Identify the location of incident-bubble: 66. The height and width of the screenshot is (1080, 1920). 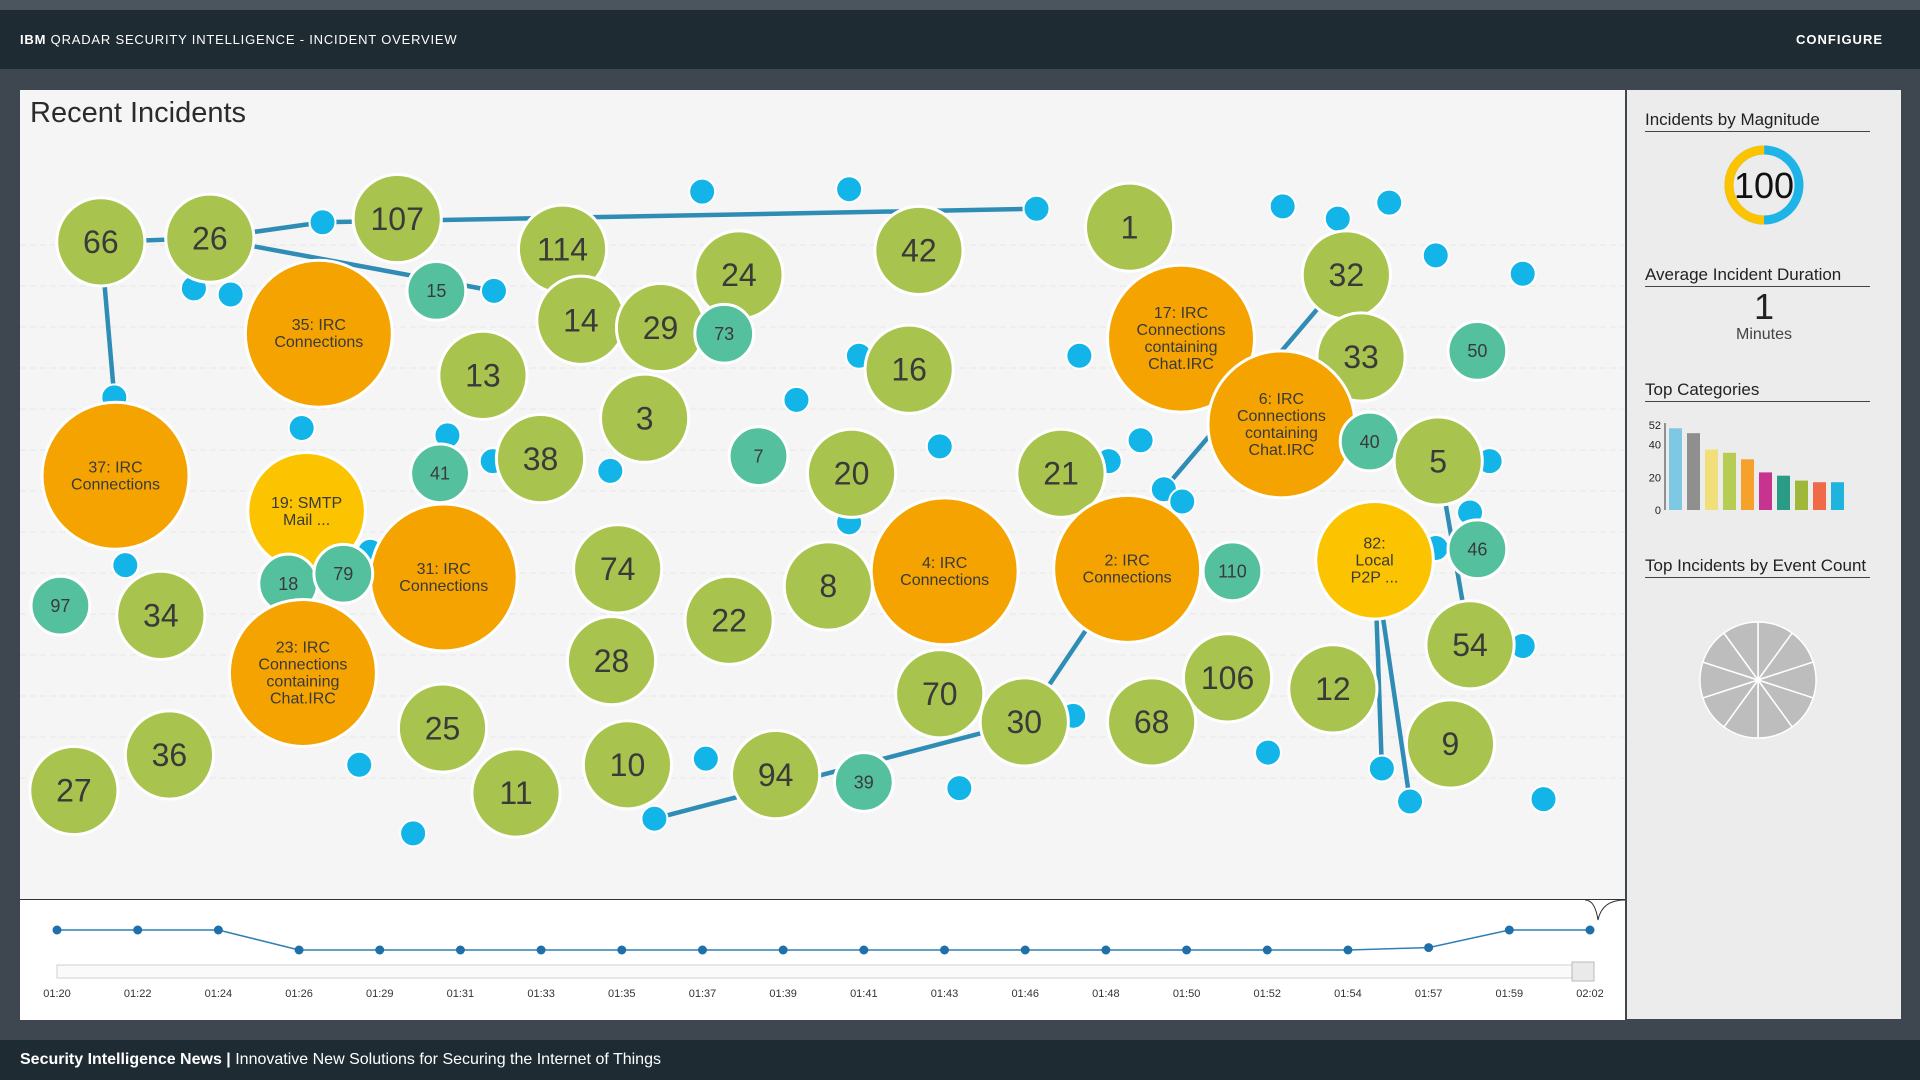
(101, 242).